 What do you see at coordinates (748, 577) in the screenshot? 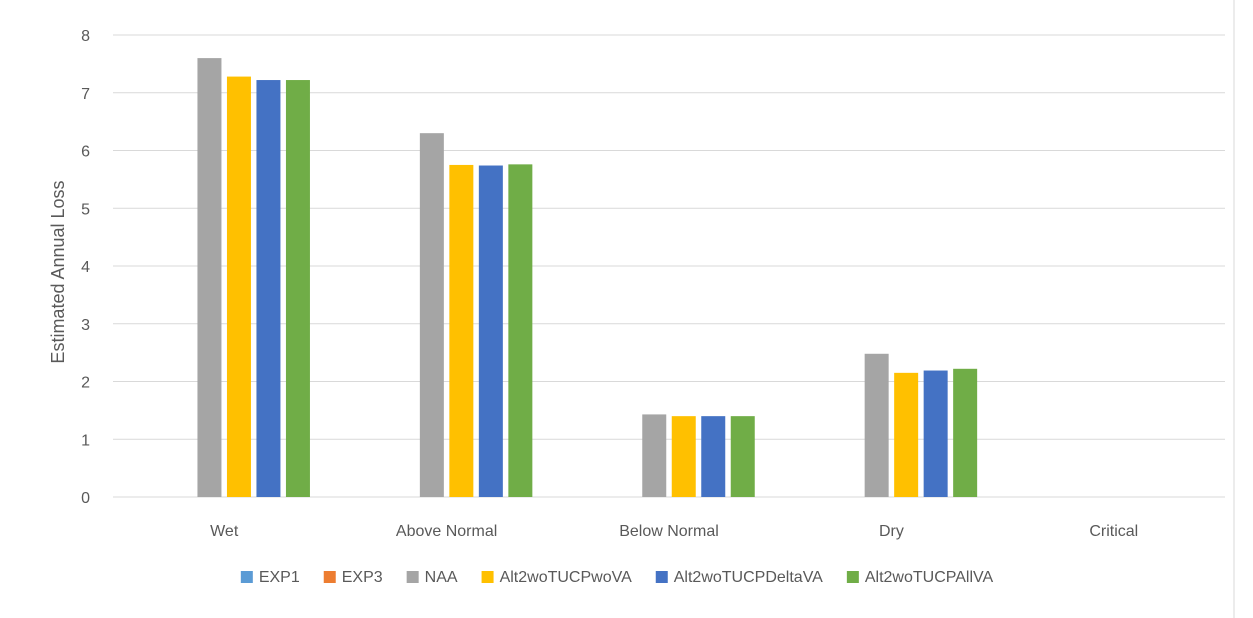
I see `legend-label: Alt2woTUCPDeltaVA` at bounding box center [748, 577].